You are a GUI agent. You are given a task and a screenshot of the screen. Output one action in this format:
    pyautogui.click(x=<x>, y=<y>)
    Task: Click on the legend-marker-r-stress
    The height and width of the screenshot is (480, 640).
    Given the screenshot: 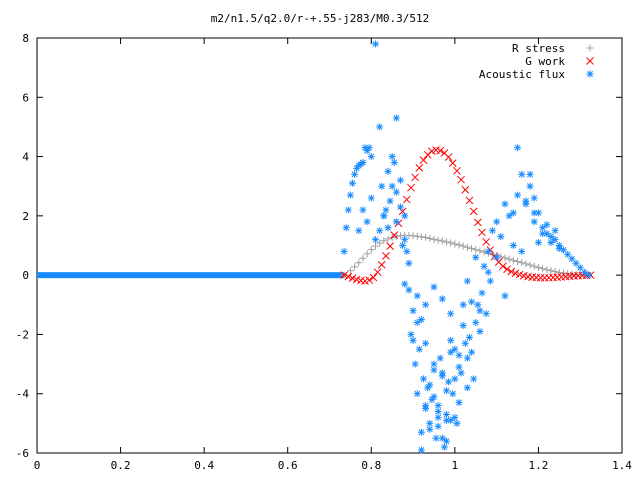 What is the action you would take?
    pyautogui.click(x=590, y=48)
    